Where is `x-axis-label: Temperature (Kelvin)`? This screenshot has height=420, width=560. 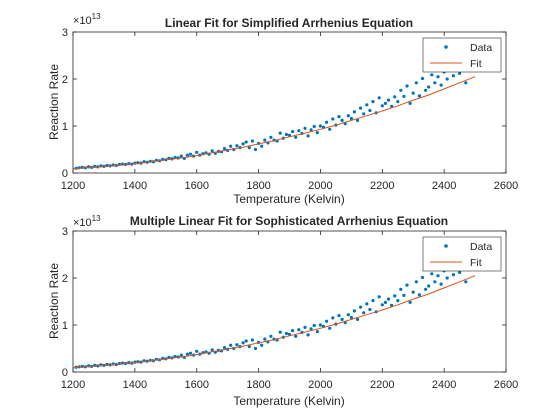 x-axis-label: Temperature (Kelvin) is located at coordinates (288, 401).